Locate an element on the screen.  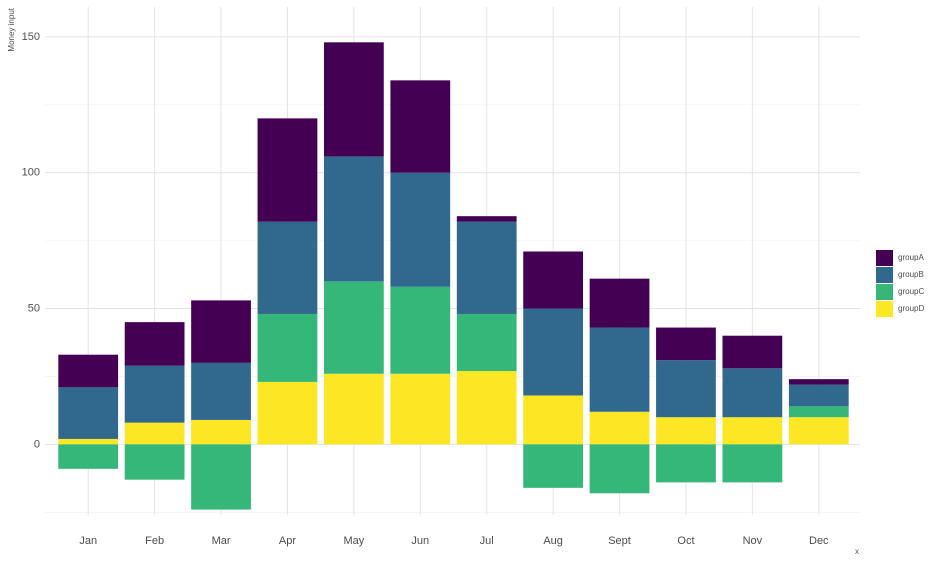
x-tick-label: Sept is located at coordinates (619, 541).